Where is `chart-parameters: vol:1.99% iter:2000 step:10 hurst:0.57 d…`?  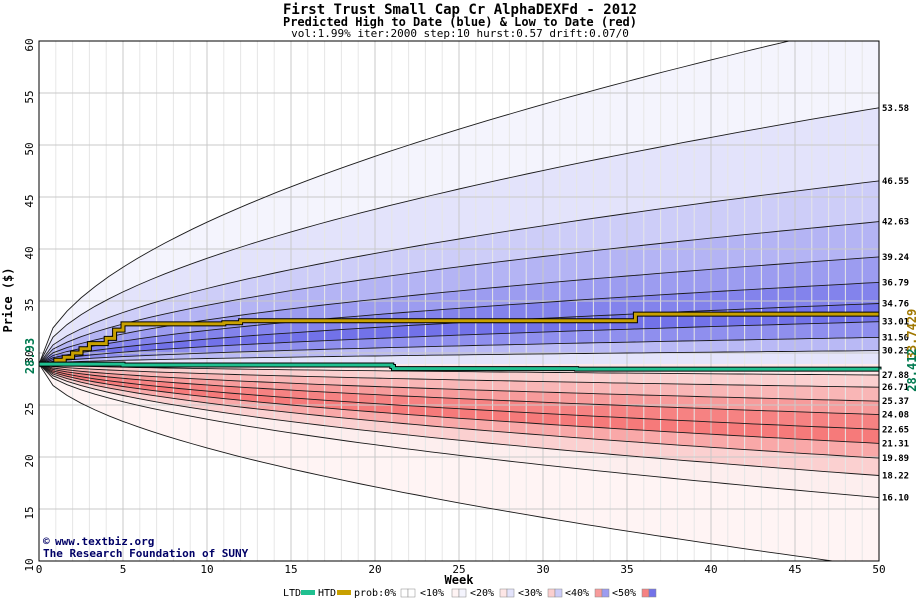
chart-parameters: vol:1.99% iter:2000 step:10 hurst:0.57 d… is located at coordinates (460, 33).